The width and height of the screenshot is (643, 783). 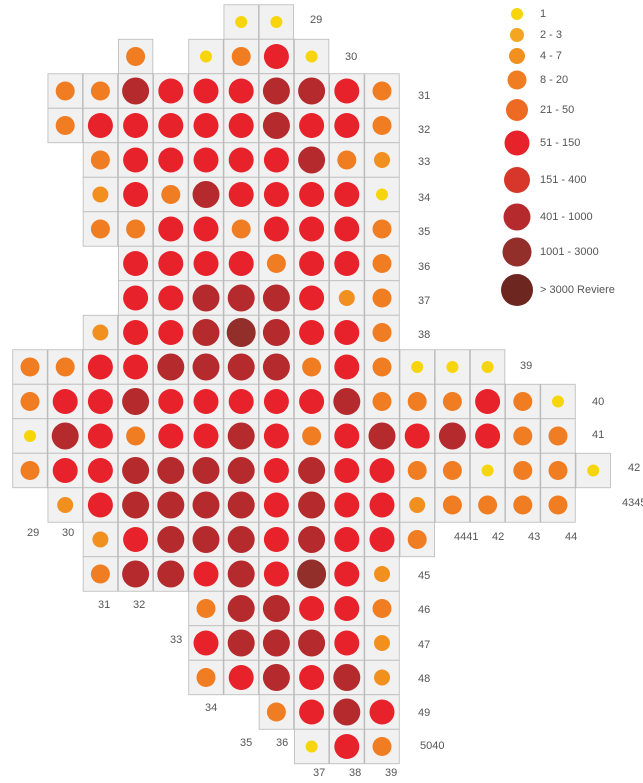 I want to click on legend-label: 1001 - 3000, so click(x=569, y=252).